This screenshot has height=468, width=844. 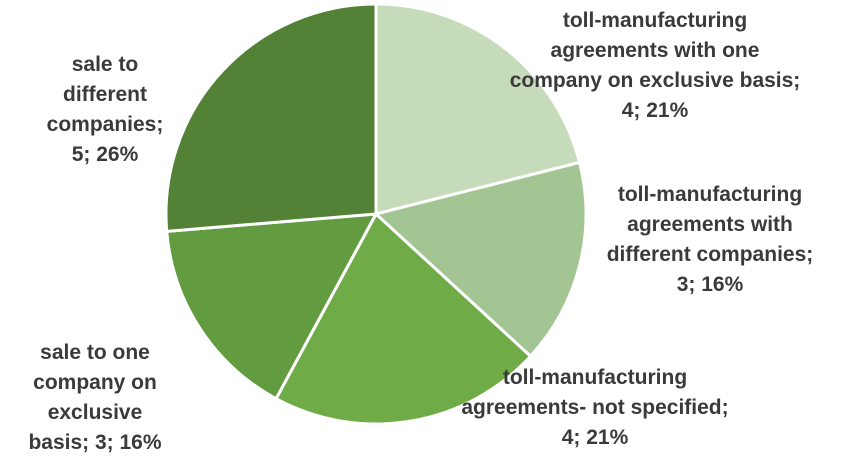 What do you see at coordinates (105, 64) in the screenshot?
I see `label-line: sale to` at bounding box center [105, 64].